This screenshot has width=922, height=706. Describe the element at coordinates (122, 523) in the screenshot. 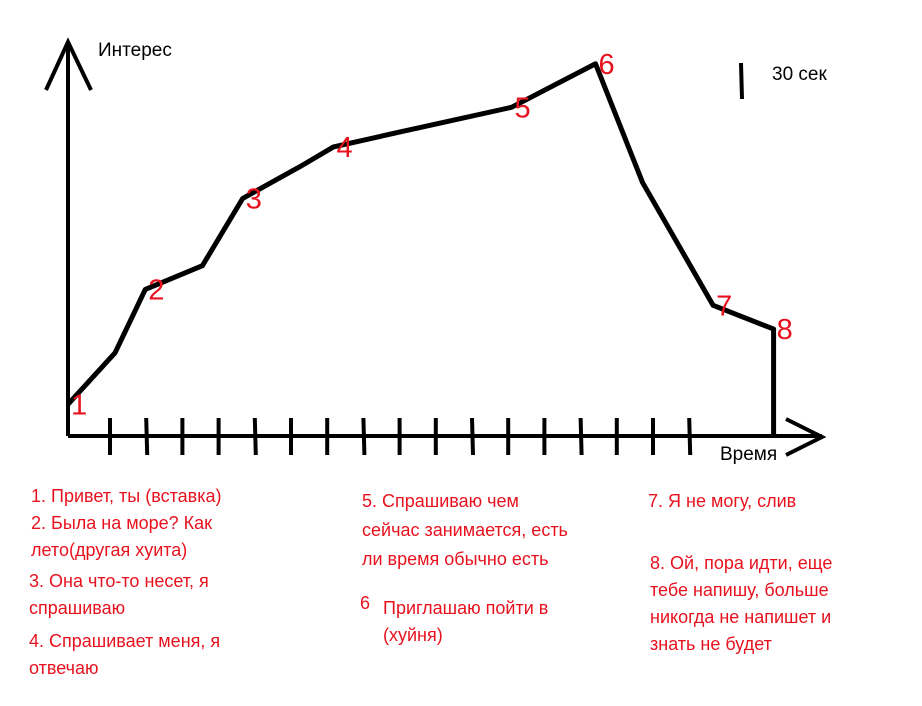

I see `note-2-line: 2. Была на море? Как` at that location.